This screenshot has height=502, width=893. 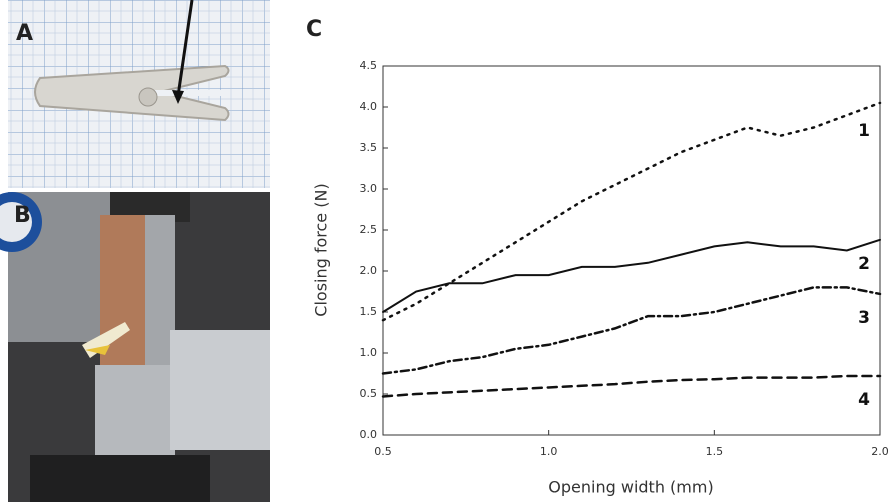 I want to click on y-tick-label: 2.5, so click(x=369, y=229).